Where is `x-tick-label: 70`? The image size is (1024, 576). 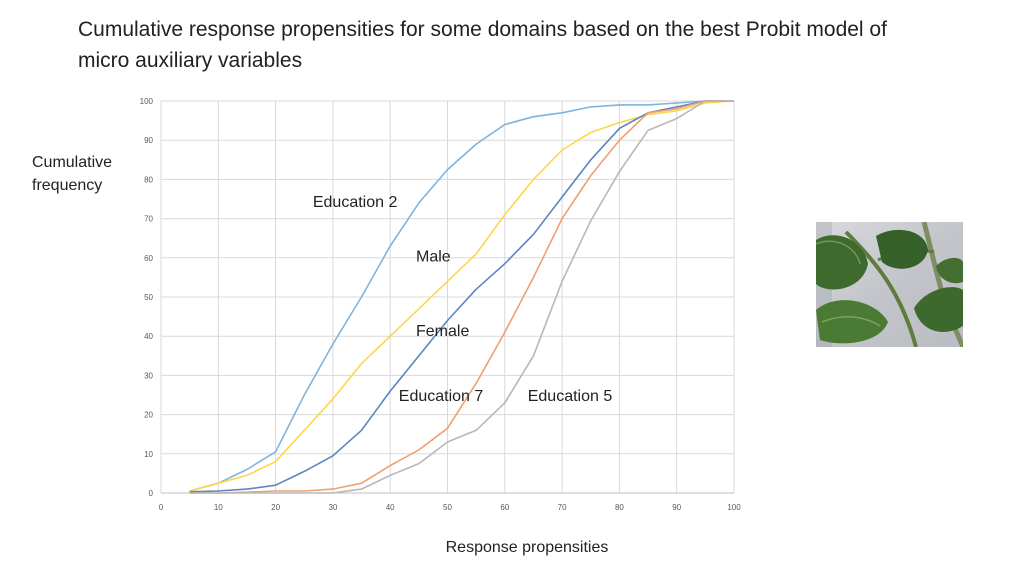 x-tick-label: 70 is located at coordinates (562, 507).